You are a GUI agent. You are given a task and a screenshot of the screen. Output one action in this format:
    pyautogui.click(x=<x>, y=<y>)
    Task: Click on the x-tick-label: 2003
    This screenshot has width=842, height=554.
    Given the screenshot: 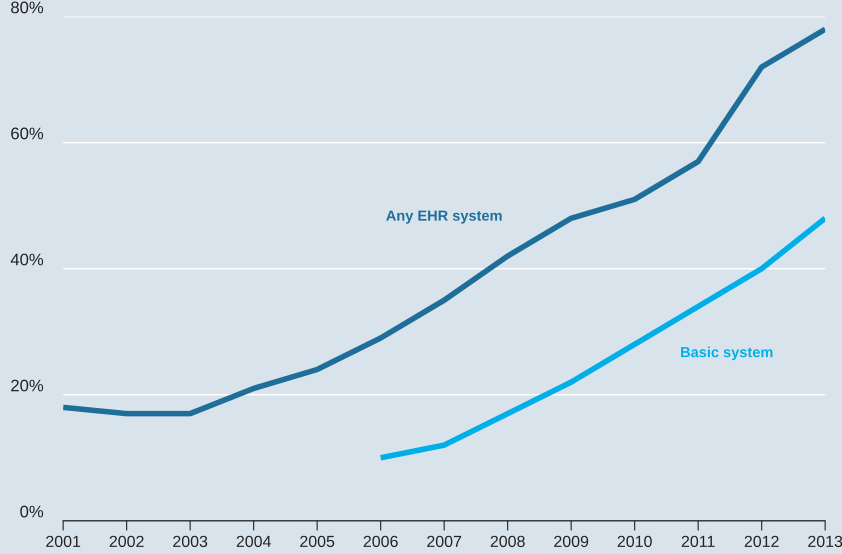 What is the action you would take?
    pyautogui.click(x=190, y=542)
    